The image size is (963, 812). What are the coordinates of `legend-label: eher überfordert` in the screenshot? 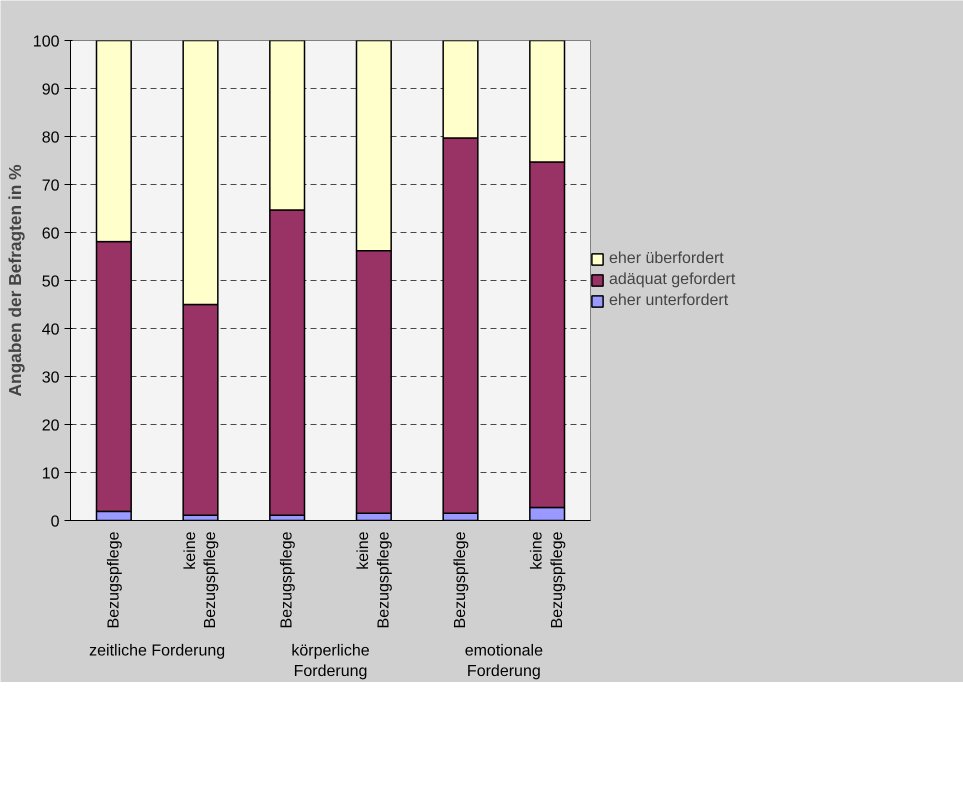 It's located at (666, 259).